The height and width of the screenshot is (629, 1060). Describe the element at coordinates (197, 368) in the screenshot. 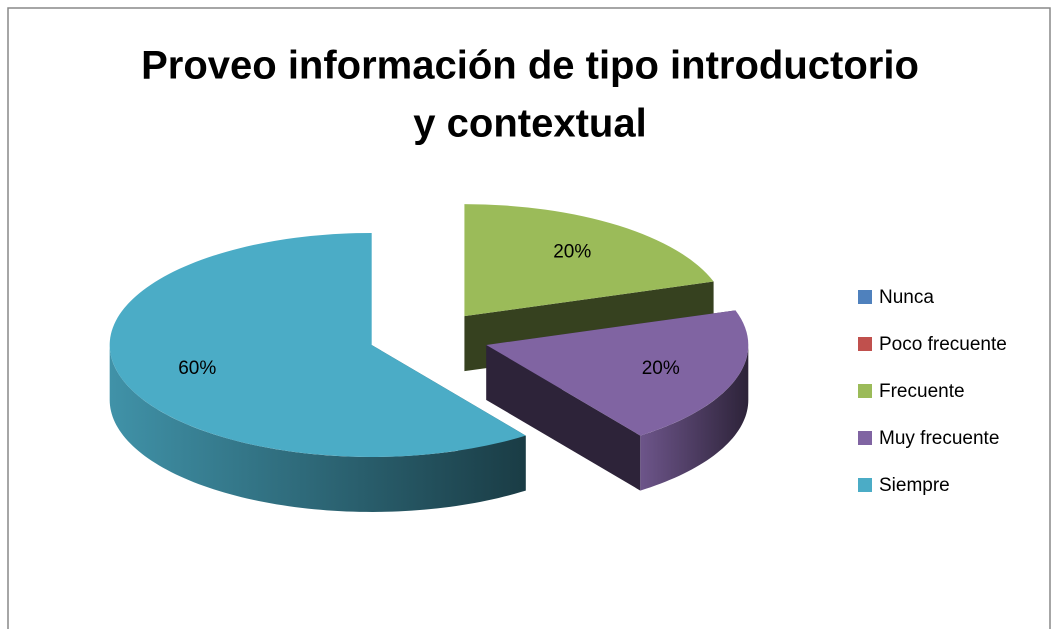

I see `data-label: 60%` at that location.